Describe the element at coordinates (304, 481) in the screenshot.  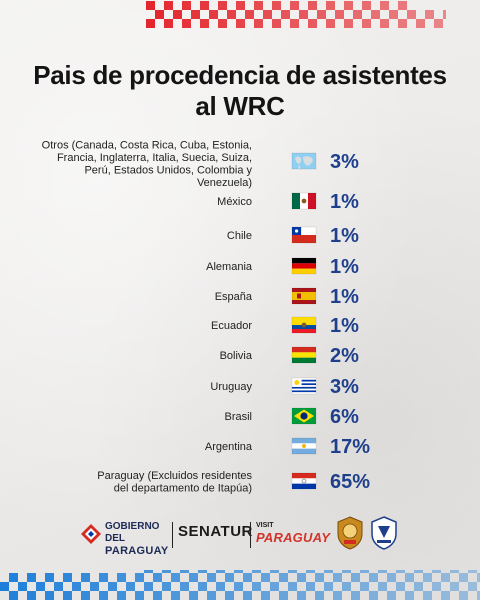
I see `paraguay-flag-icon` at that location.